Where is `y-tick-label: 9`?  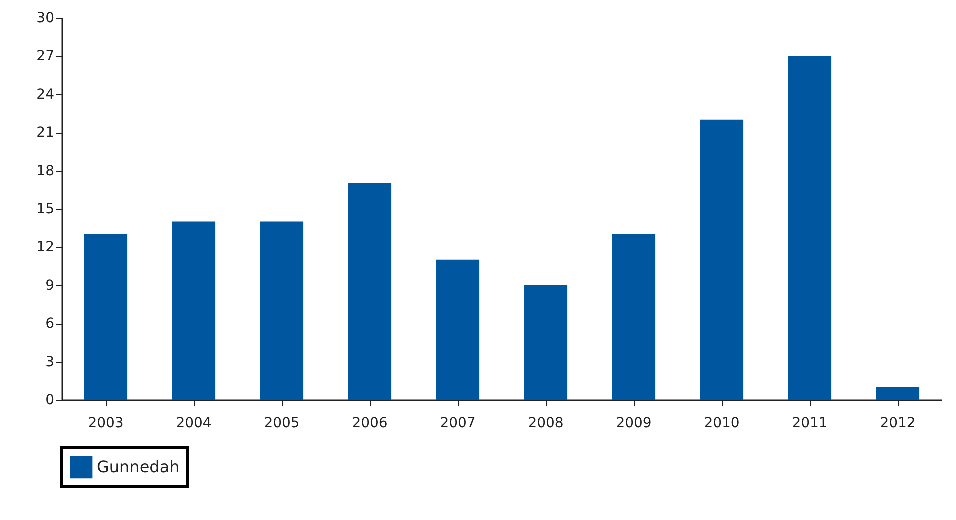 y-tick-label: 9 is located at coordinates (50, 286).